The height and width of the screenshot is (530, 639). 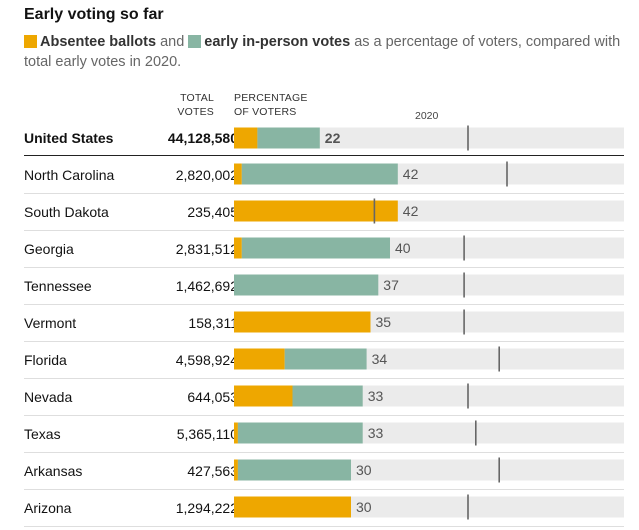 I want to click on row-name: Arkansas, so click(x=53, y=470).